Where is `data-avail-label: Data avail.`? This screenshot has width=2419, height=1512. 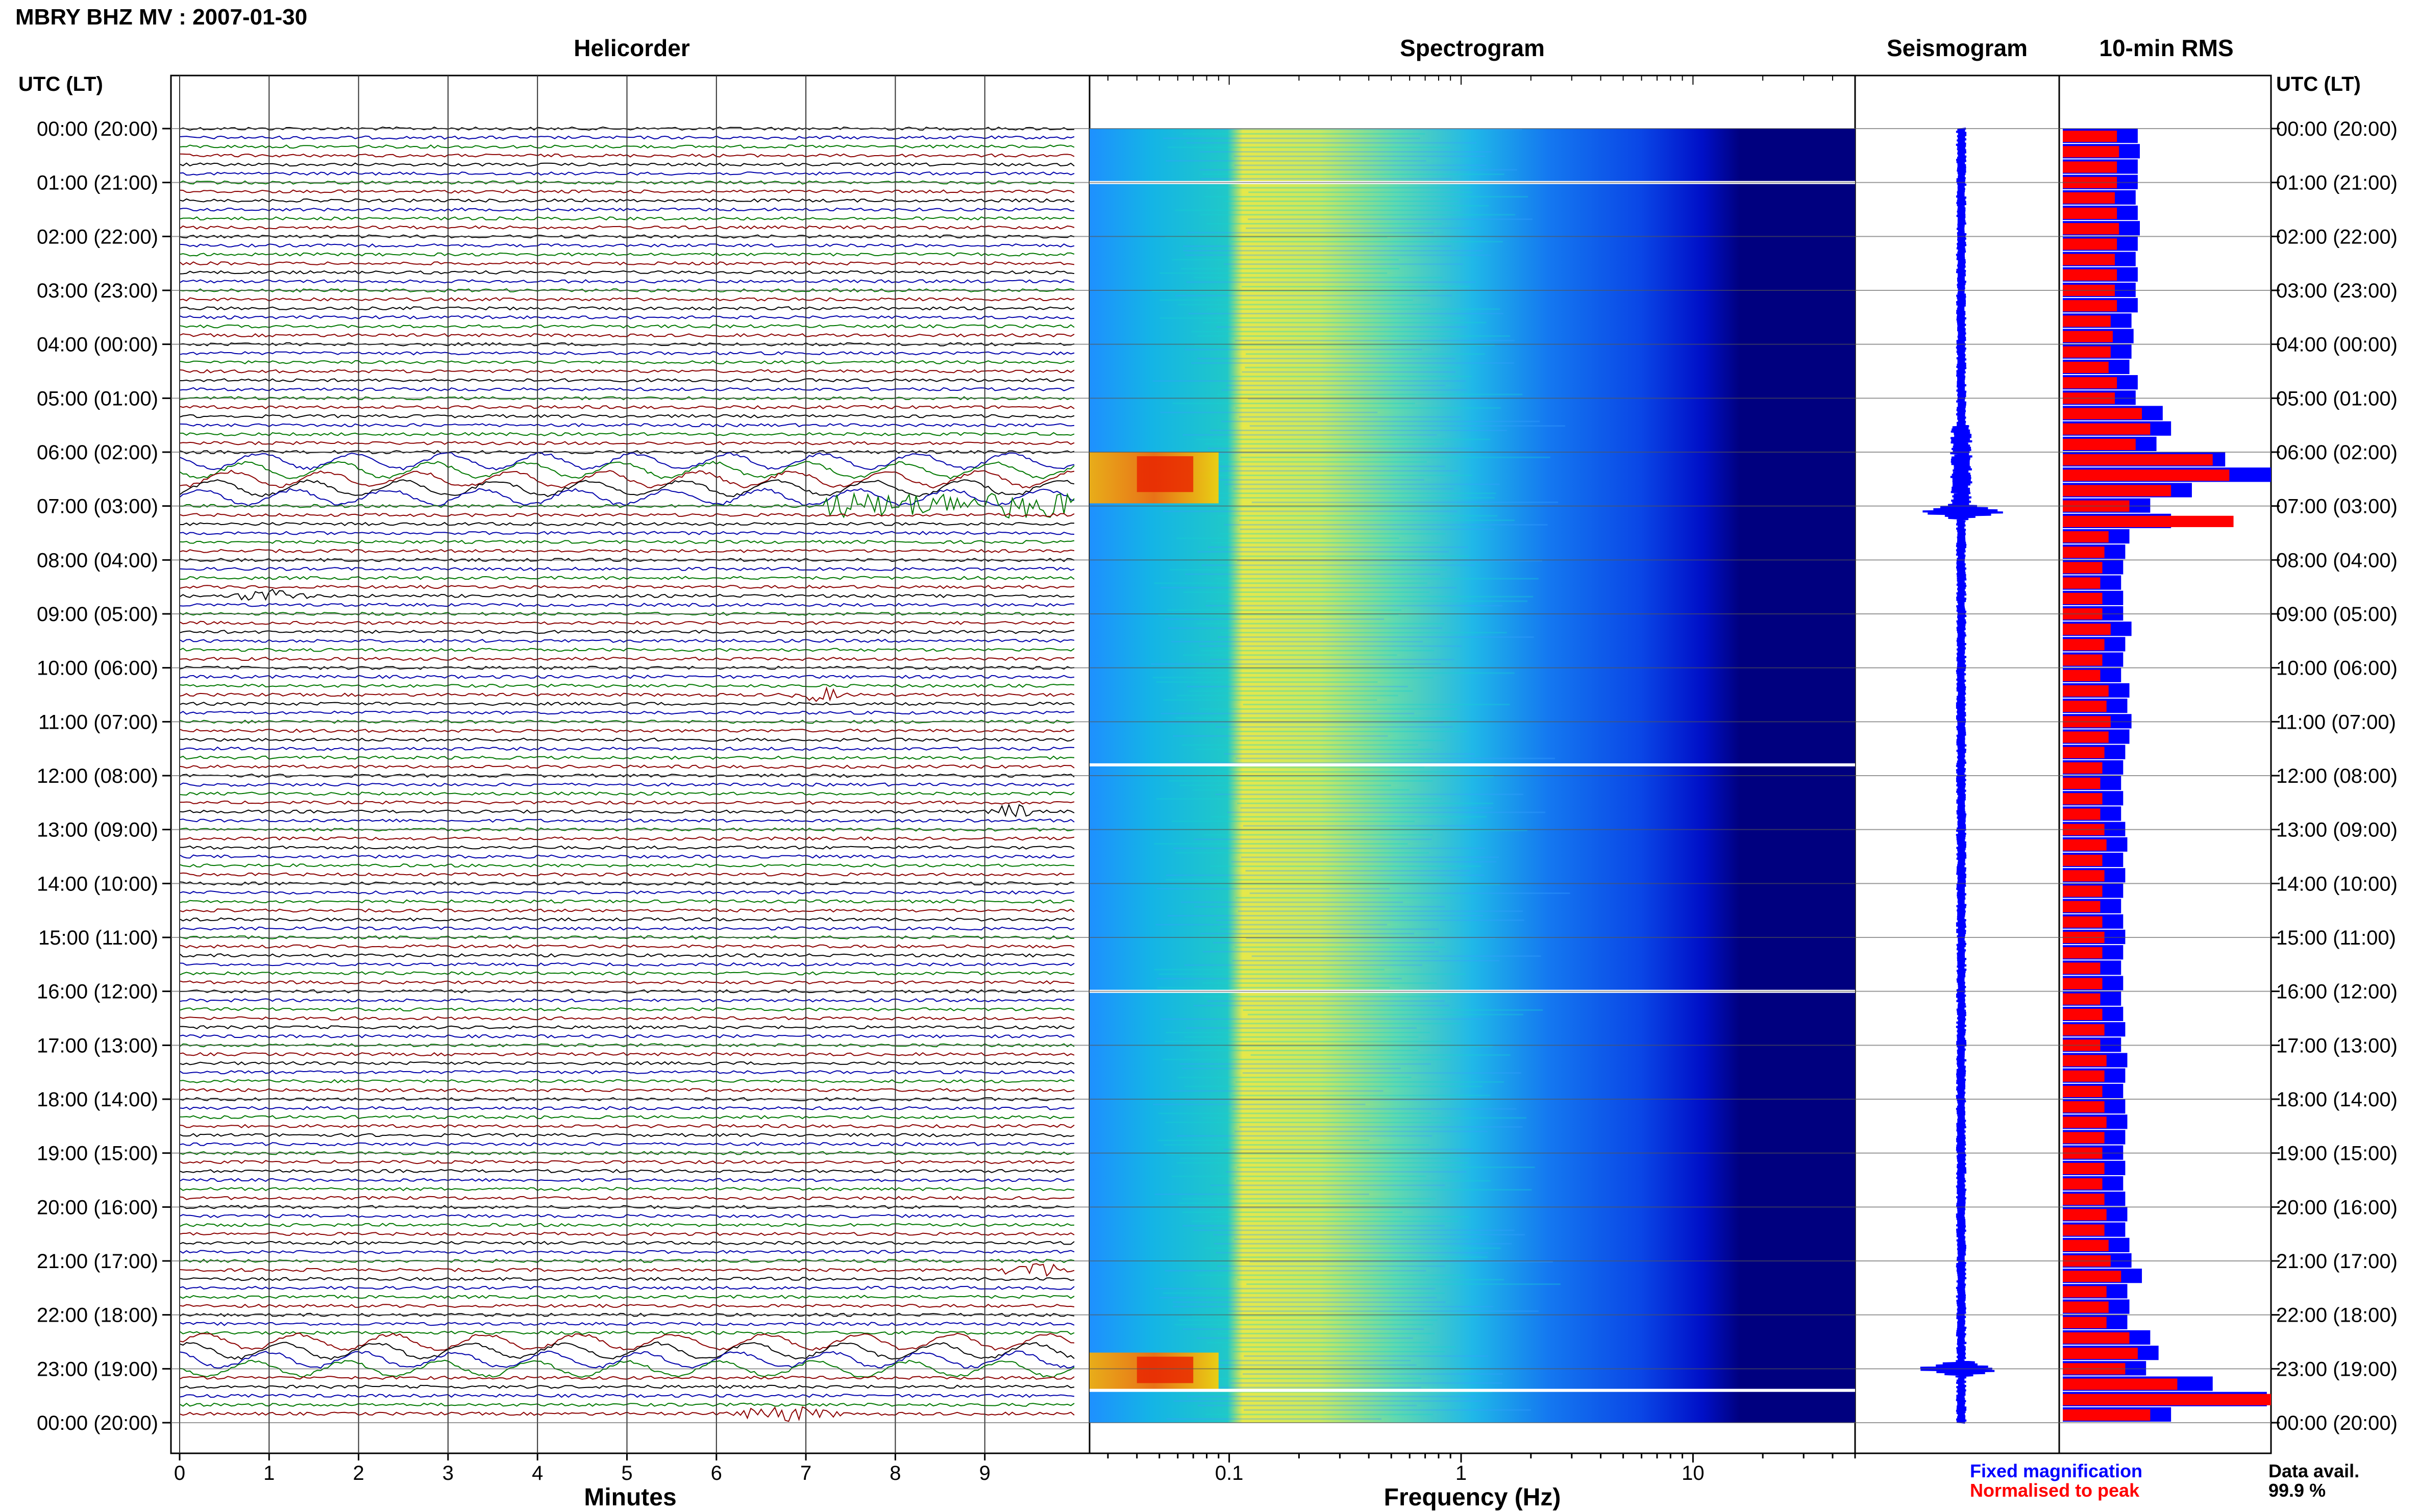 data-avail-label: Data avail. is located at coordinates (2313, 1470).